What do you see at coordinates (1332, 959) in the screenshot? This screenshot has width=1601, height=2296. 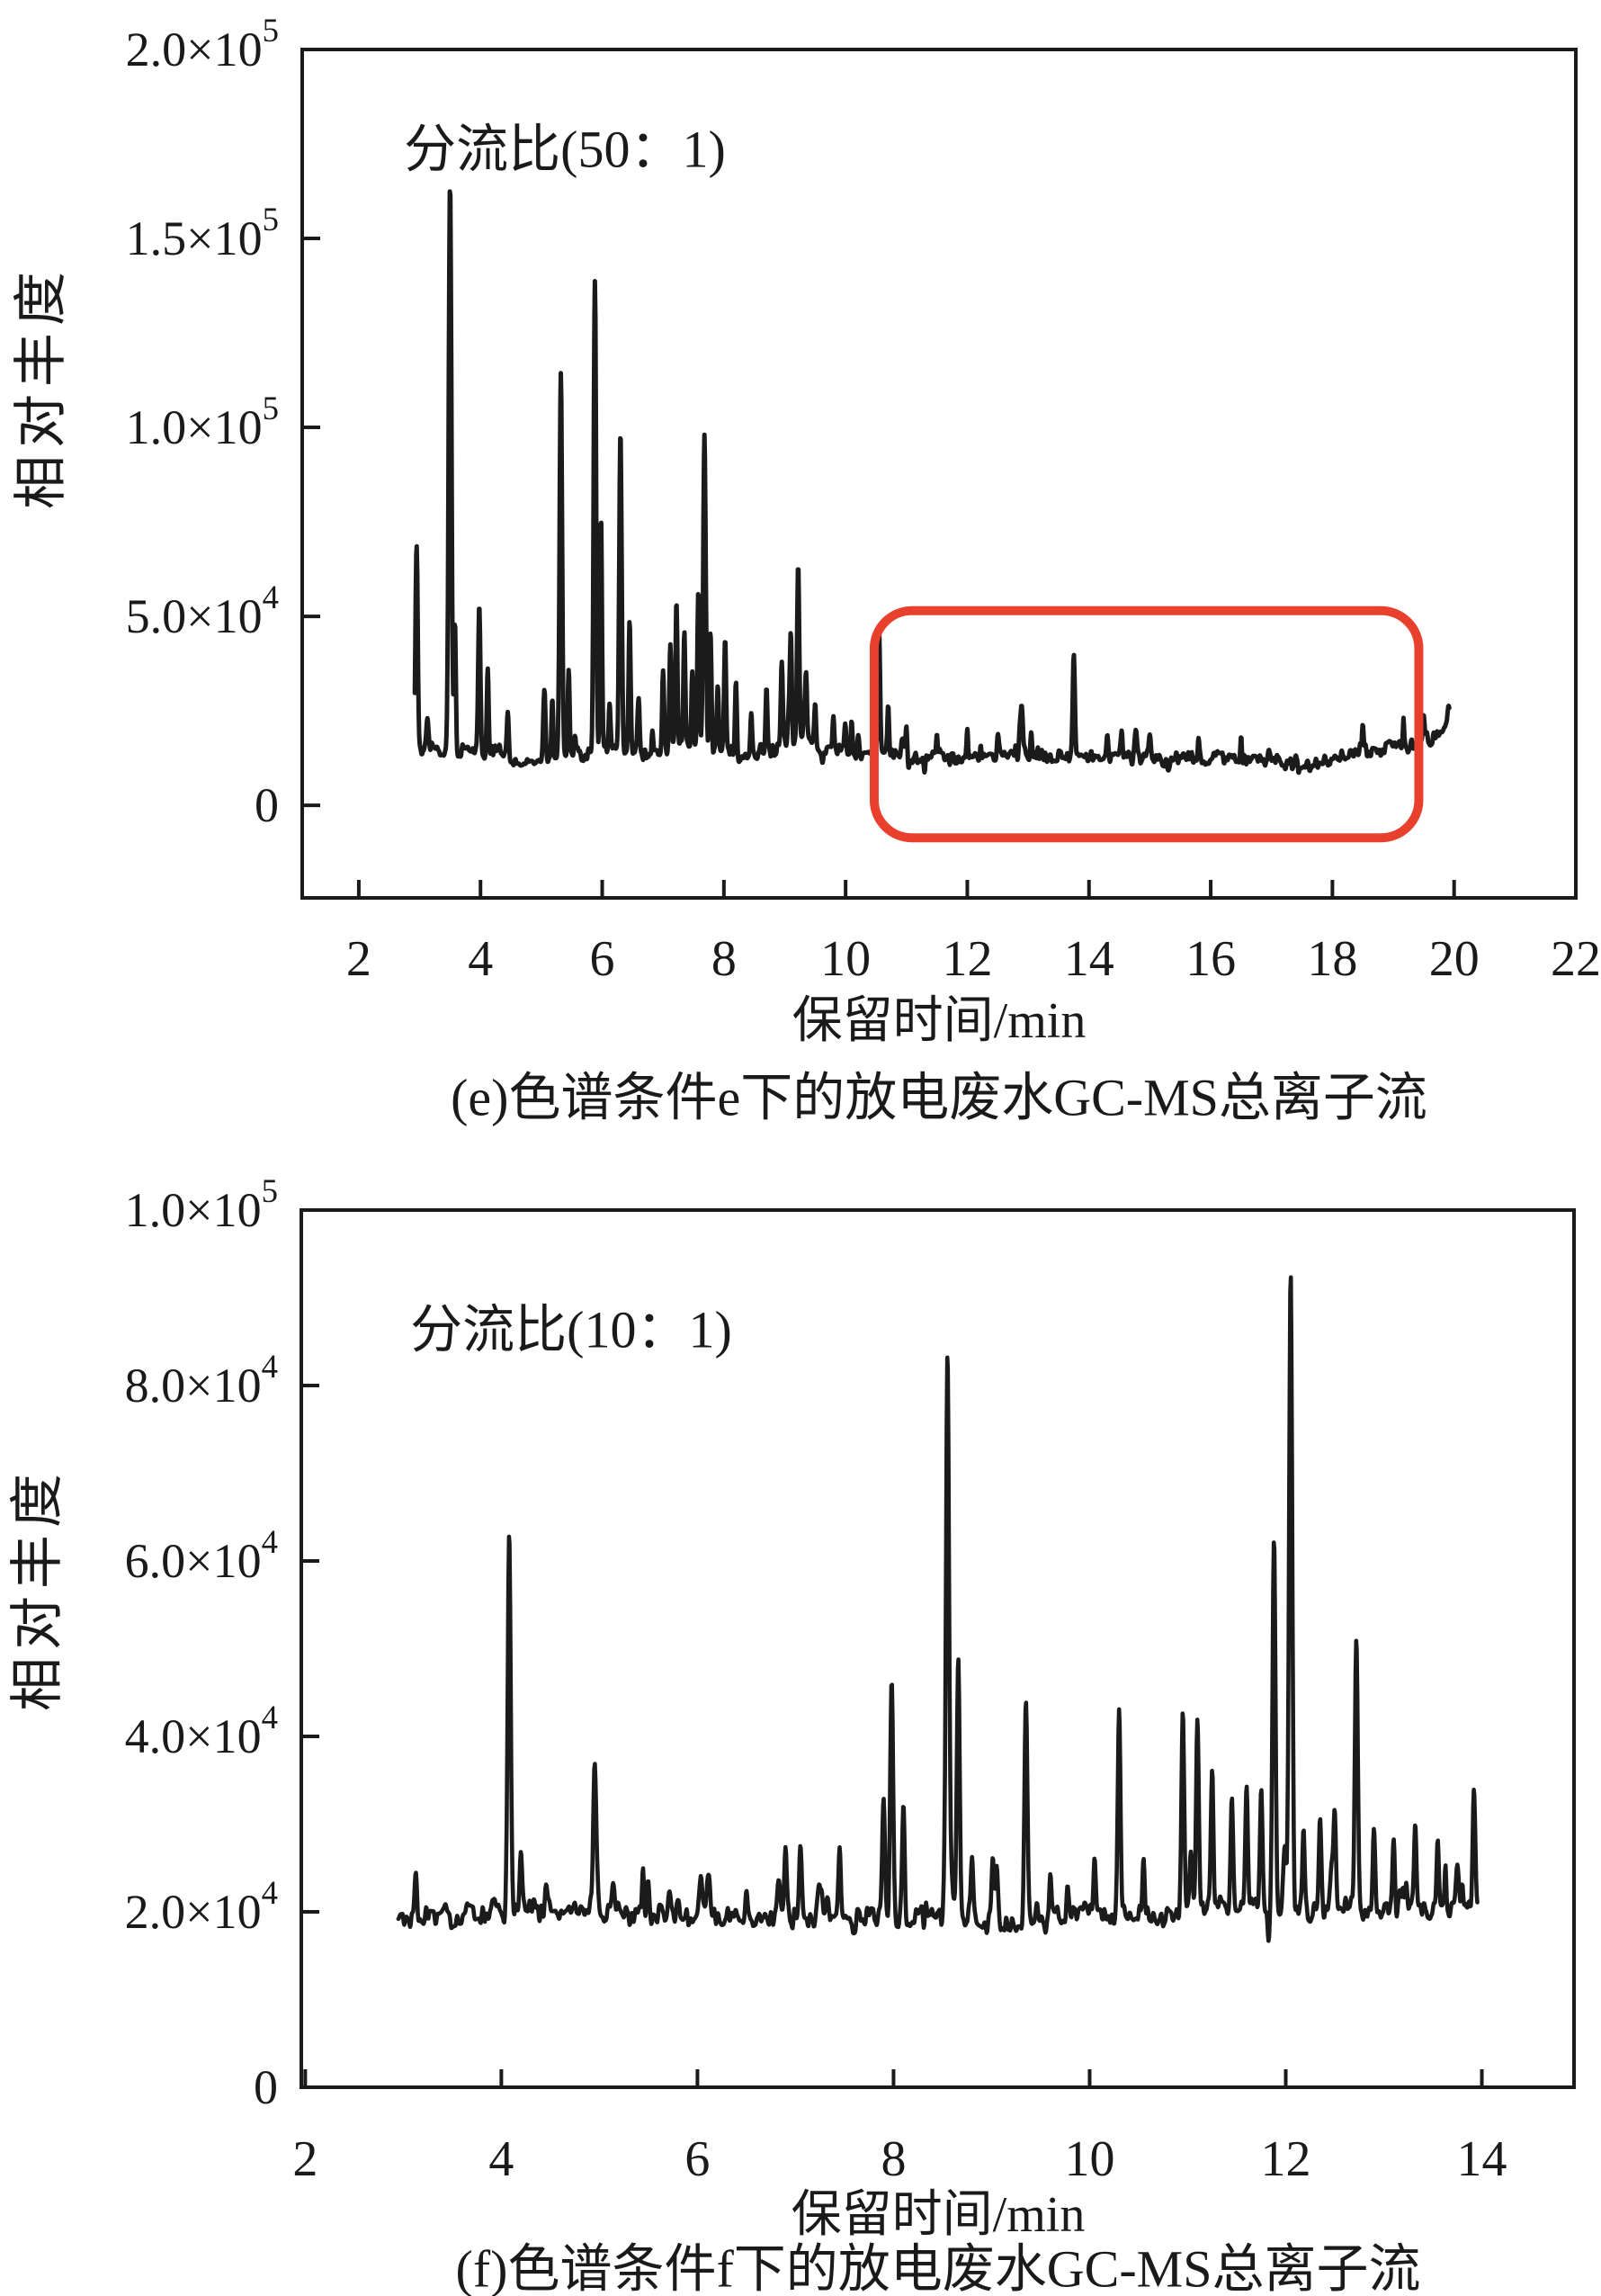 I see `x-tick-label: 18` at bounding box center [1332, 959].